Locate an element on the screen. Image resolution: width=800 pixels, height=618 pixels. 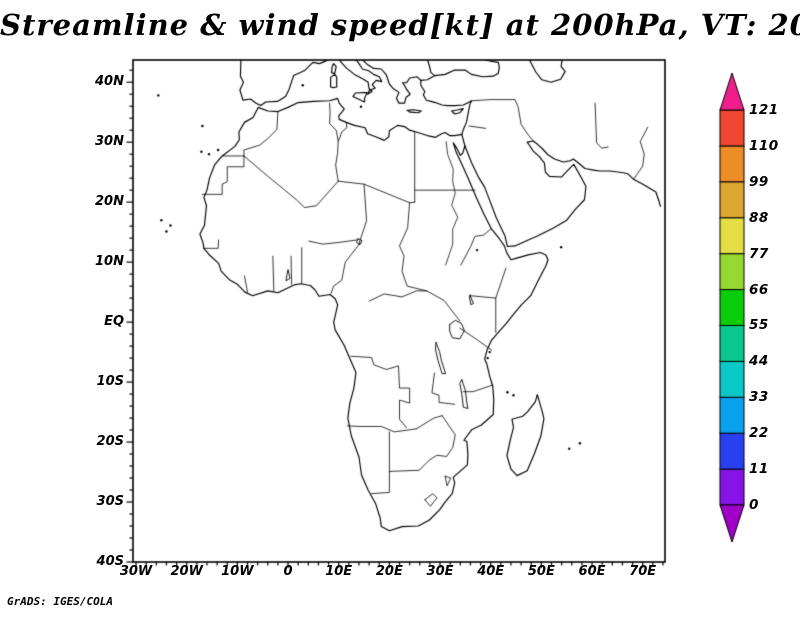
x-tick-label-10E: 10E is located at coordinates (339, 571).